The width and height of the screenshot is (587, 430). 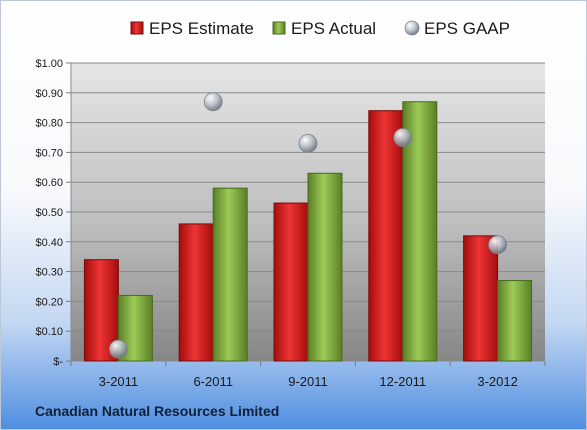 I want to click on y-tick-label: $-, so click(x=58, y=362).